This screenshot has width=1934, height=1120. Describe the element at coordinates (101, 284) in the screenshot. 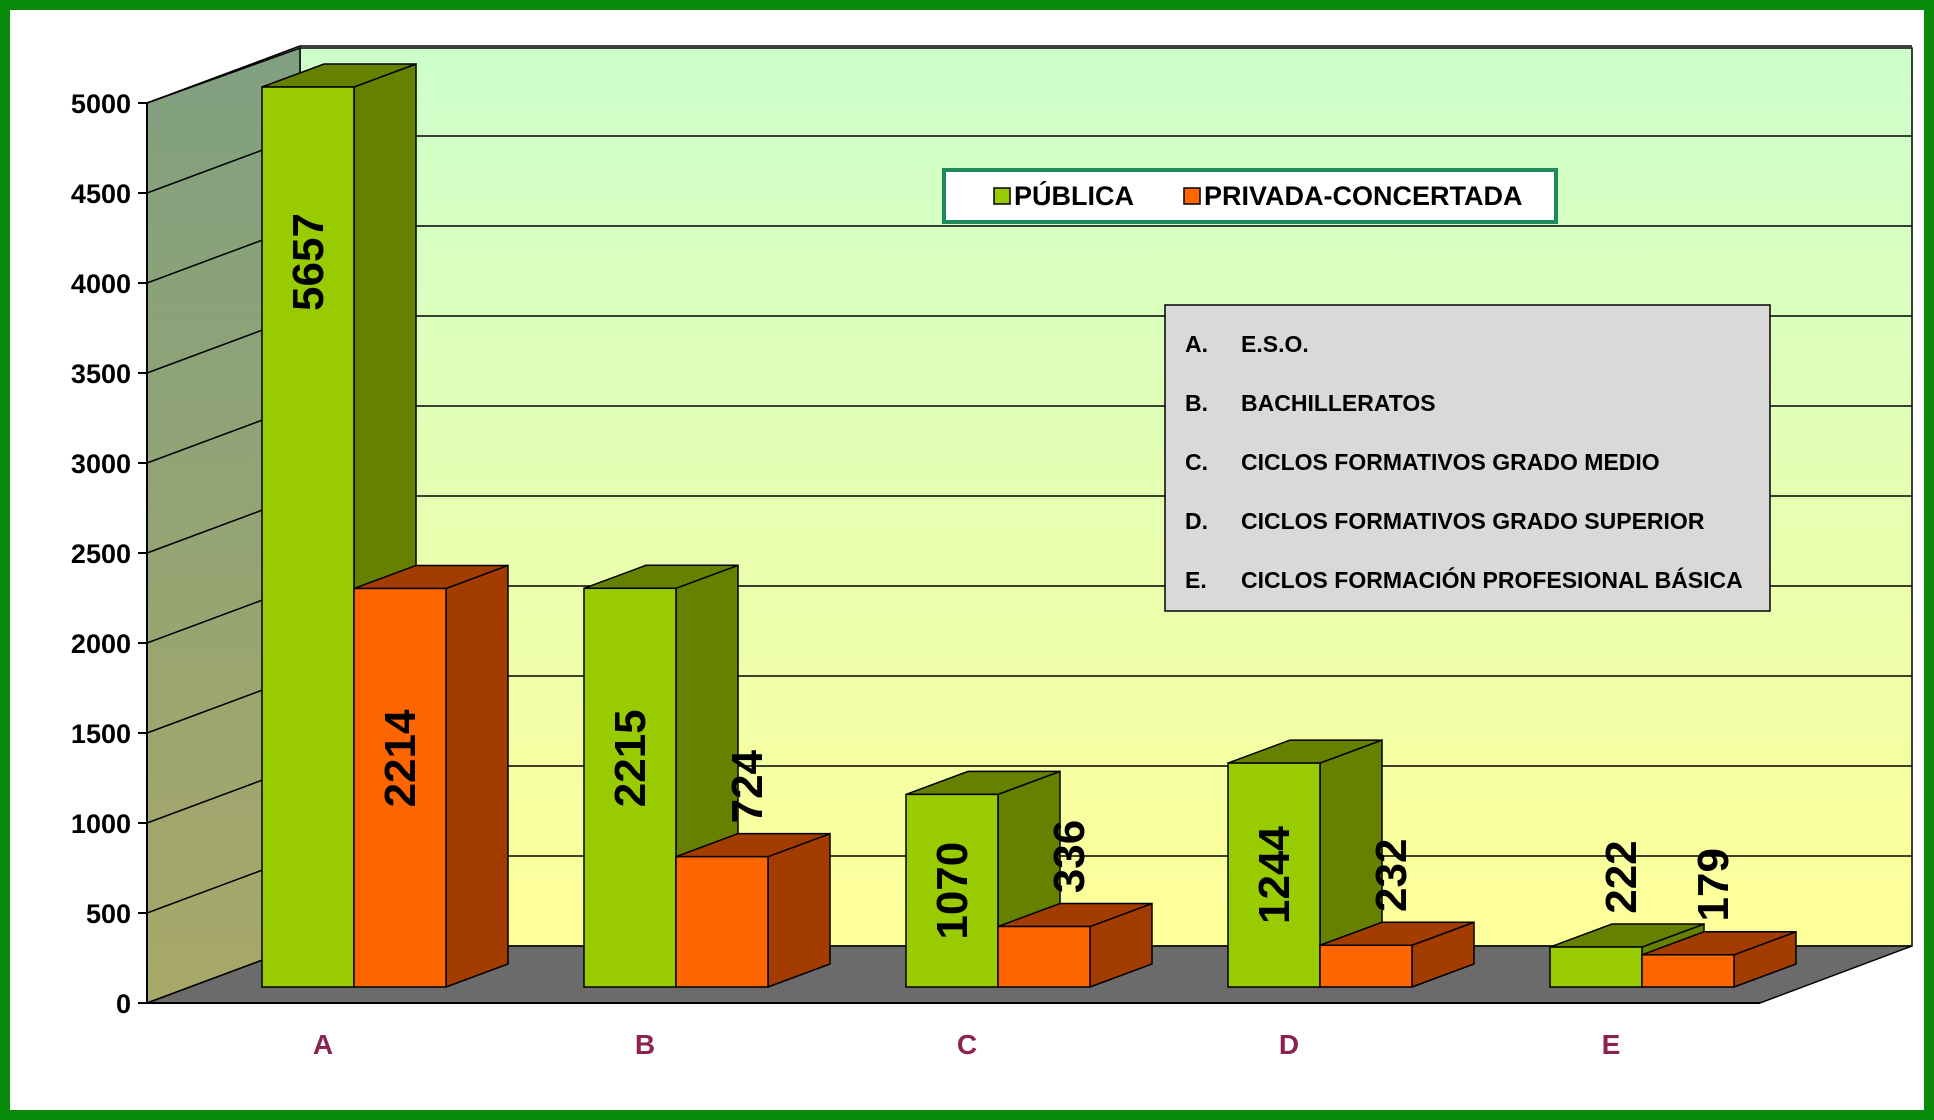

I see `y-tick-label: 4000` at that location.